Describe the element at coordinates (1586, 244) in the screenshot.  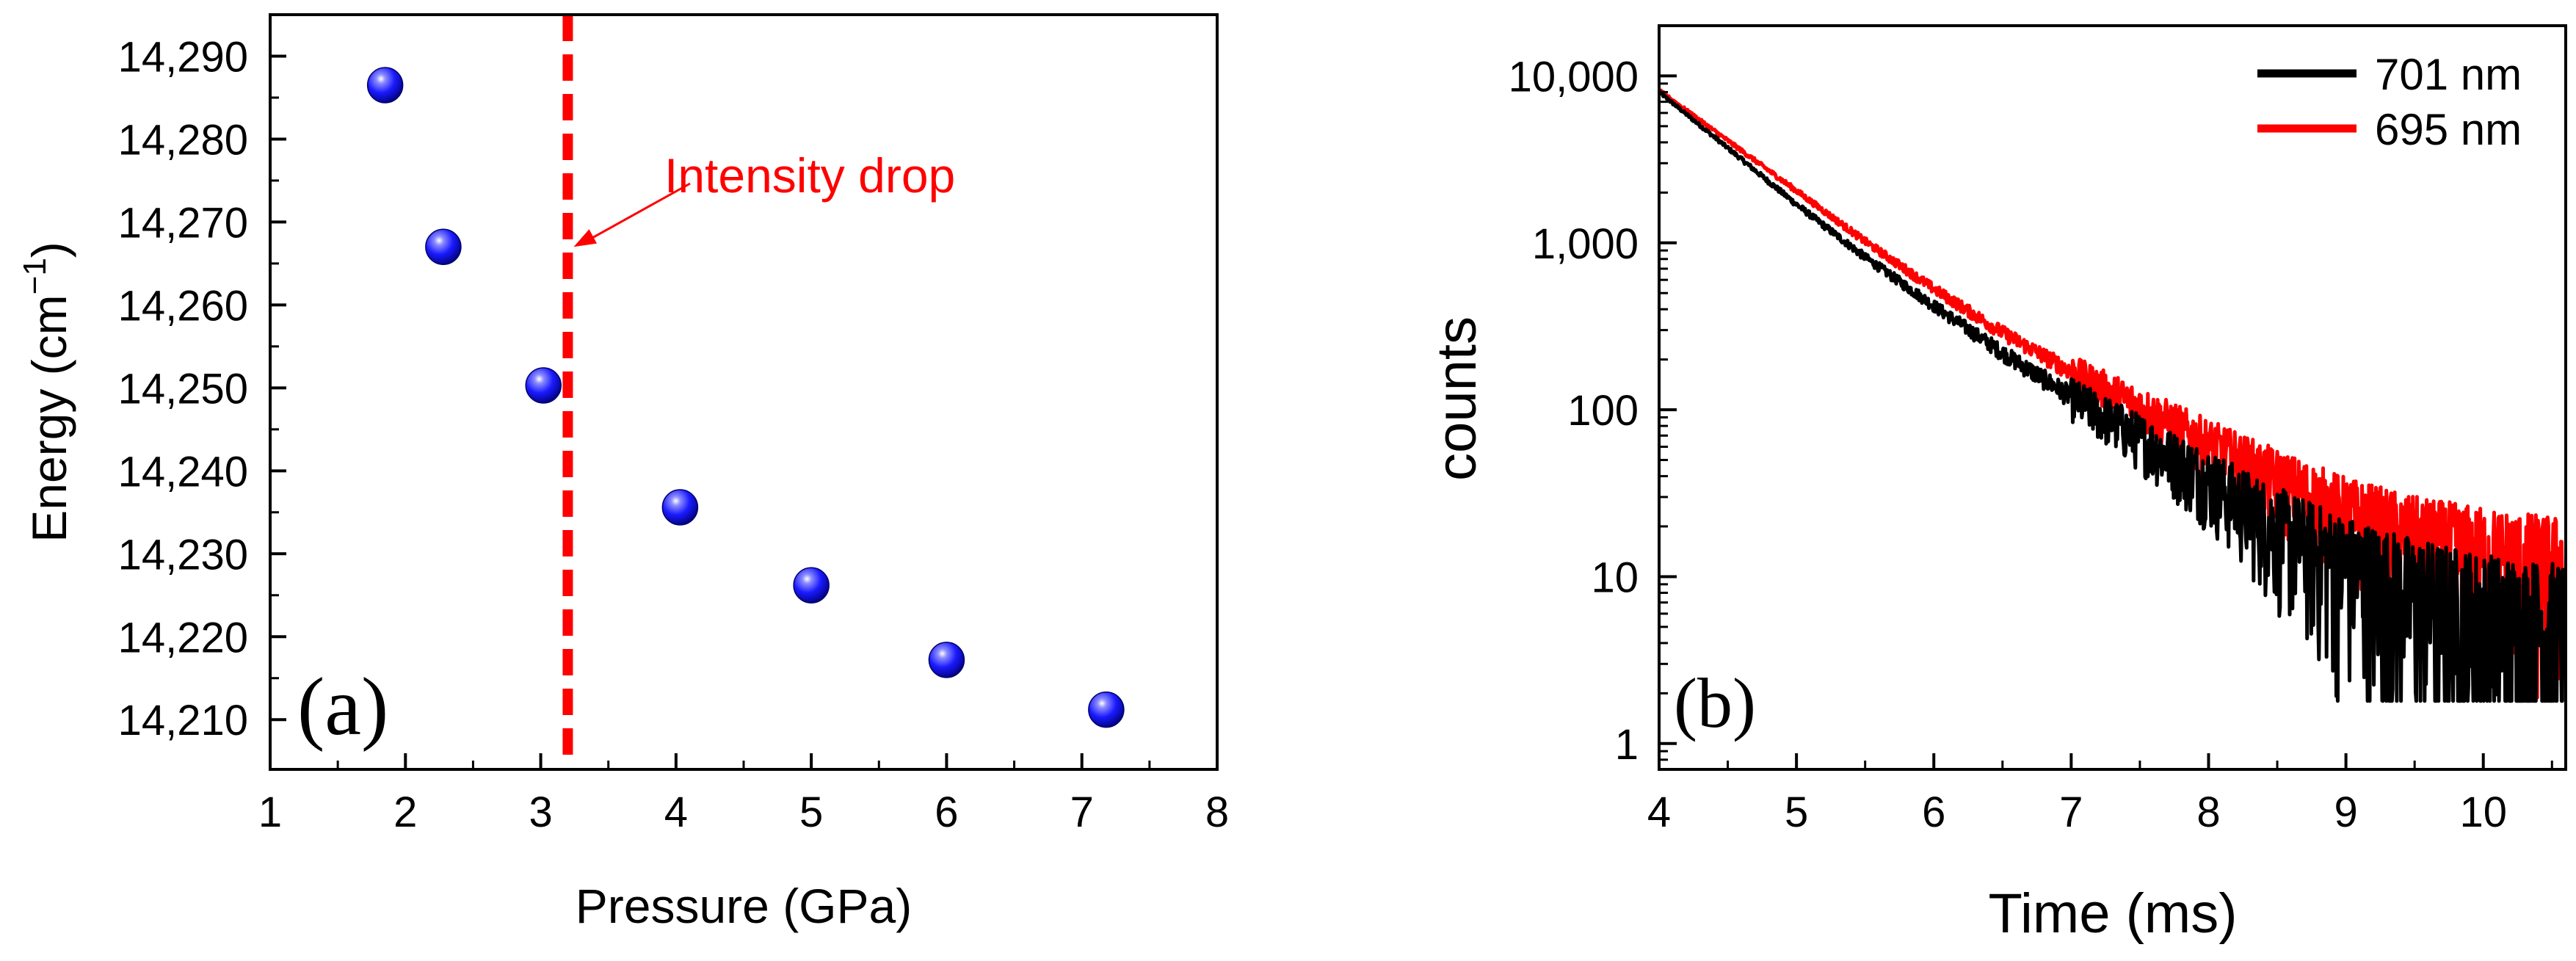
I see `y-tick-label: 1,000` at that location.